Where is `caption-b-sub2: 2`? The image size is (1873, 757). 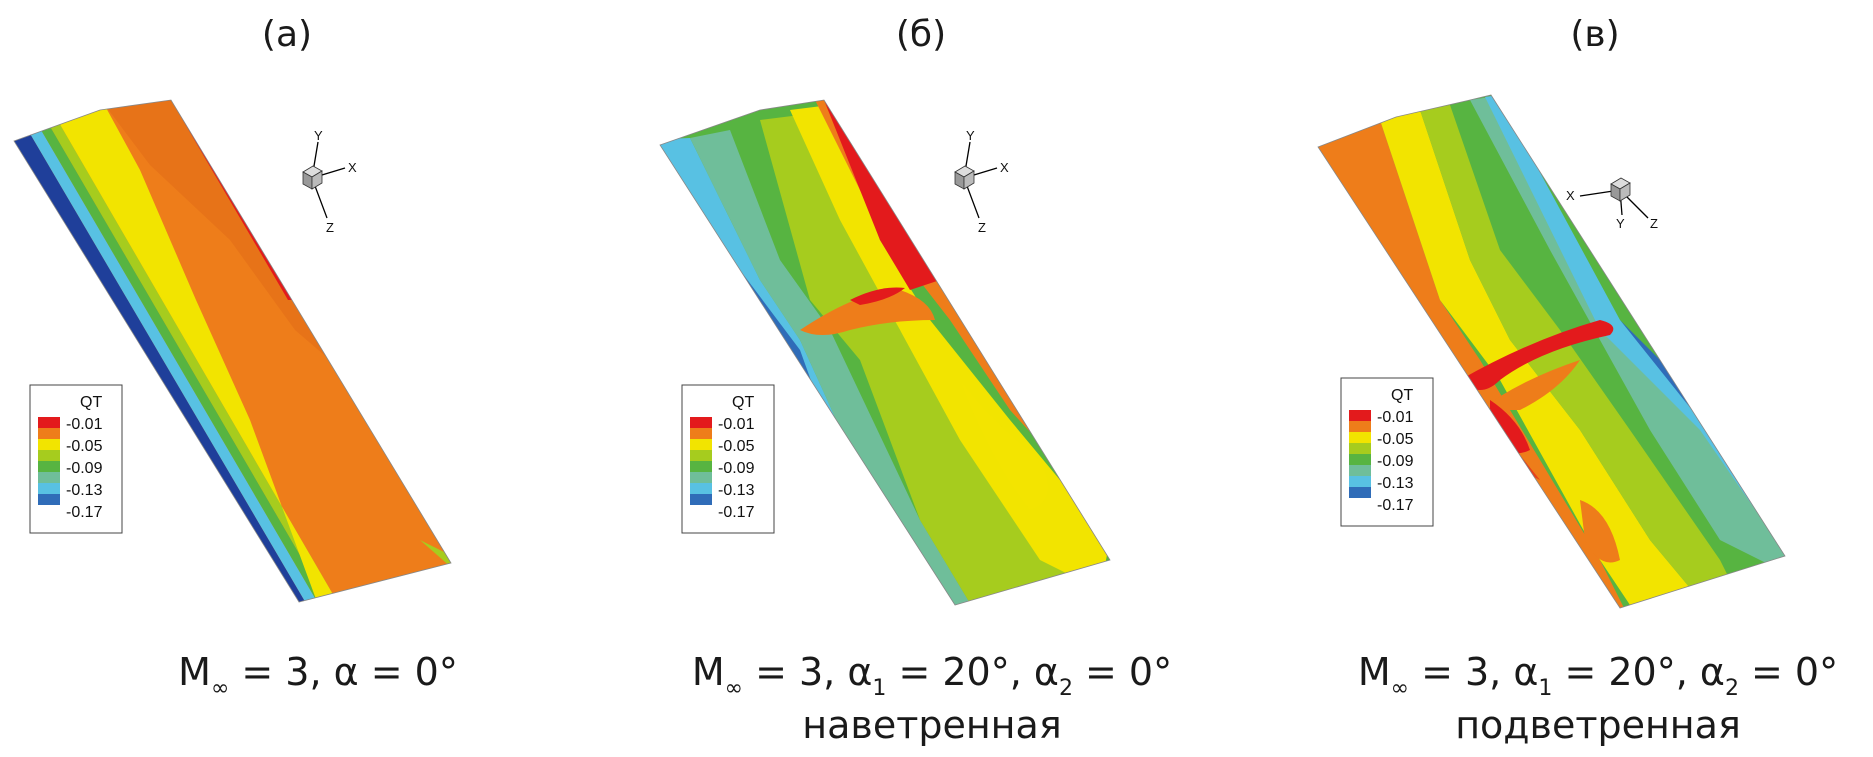 caption-b-sub2: 2 is located at coordinates (1065, 688).